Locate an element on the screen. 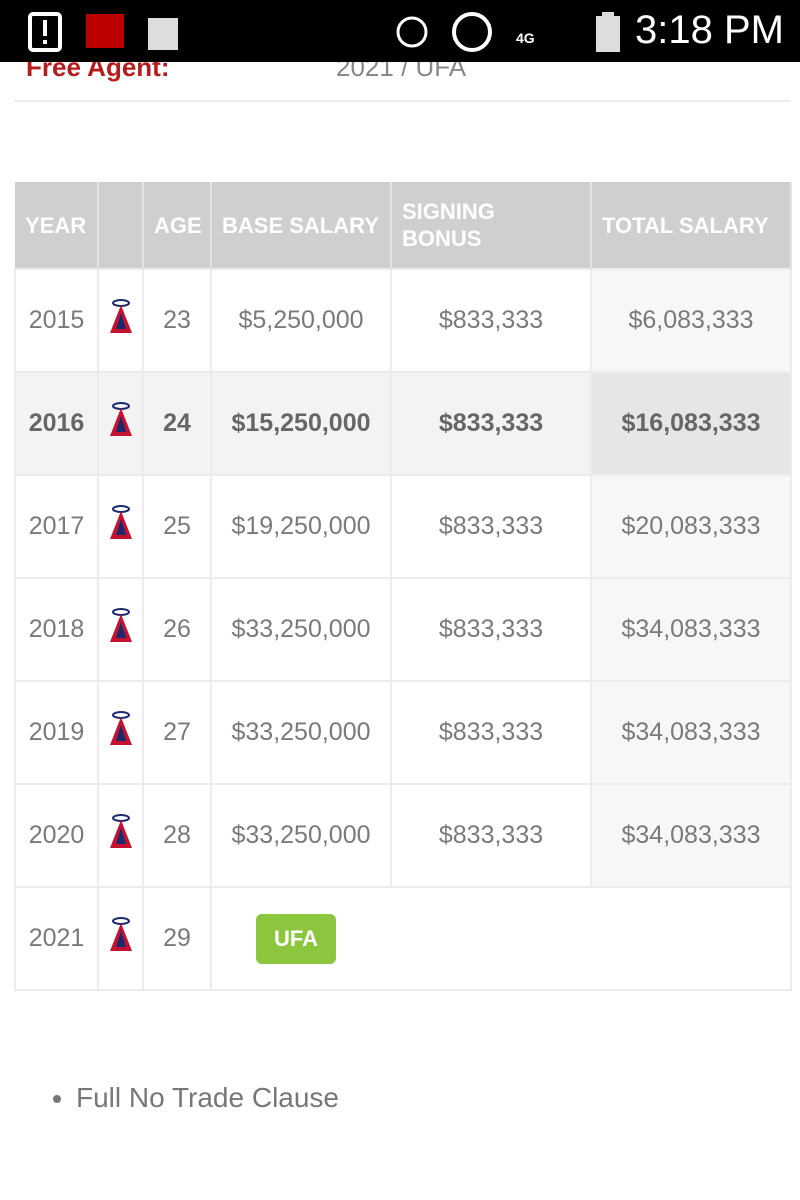  status-bar: 4G 3:18 PM is located at coordinates (400, 31).